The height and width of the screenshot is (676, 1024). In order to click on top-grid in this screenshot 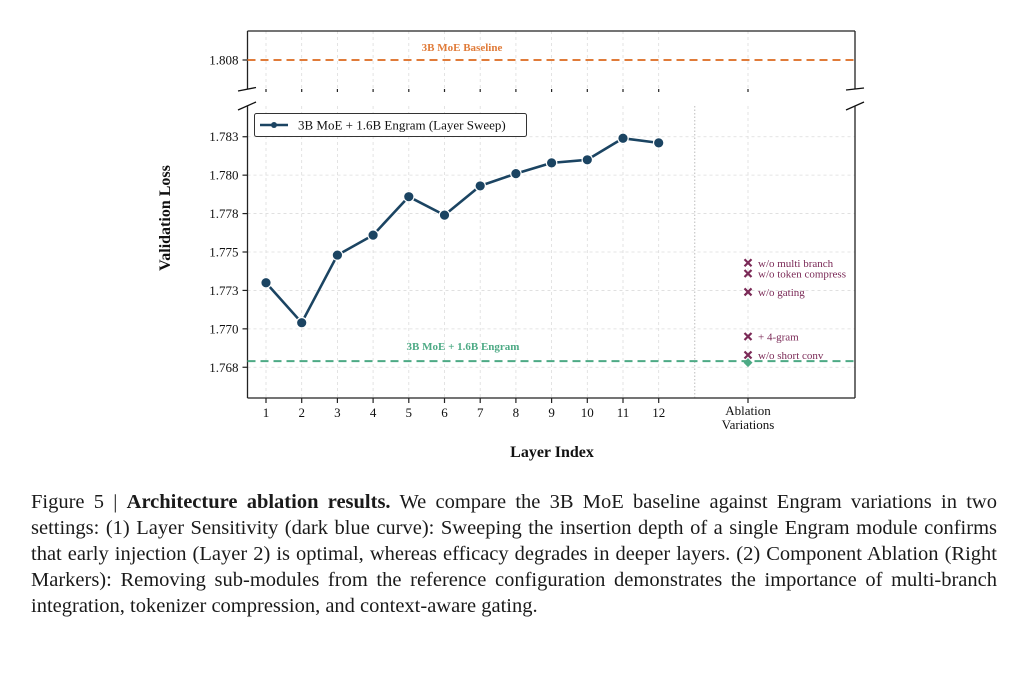, I will do `click(507, 60)`.